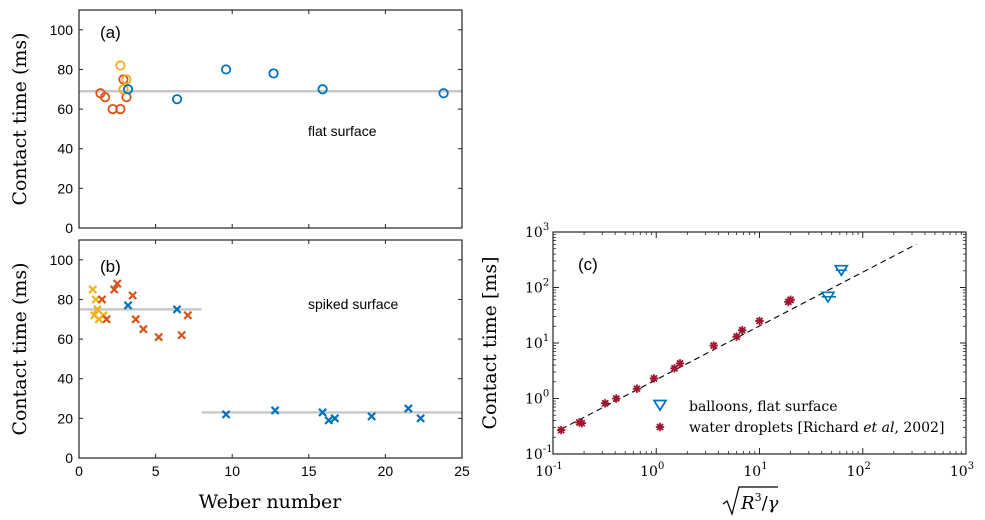 The height and width of the screenshot is (520, 985). What do you see at coordinates (919, 428) in the screenshot?
I see `legend-droplets-text-b: , 2002]` at bounding box center [919, 428].